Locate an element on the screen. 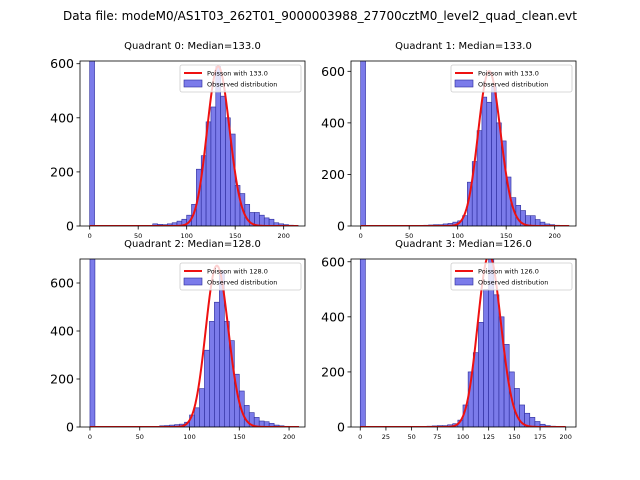 Image resolution: width=640 pixels, height=480 pixels. x-tick-label: 25 is located at coordinates (386, 437).